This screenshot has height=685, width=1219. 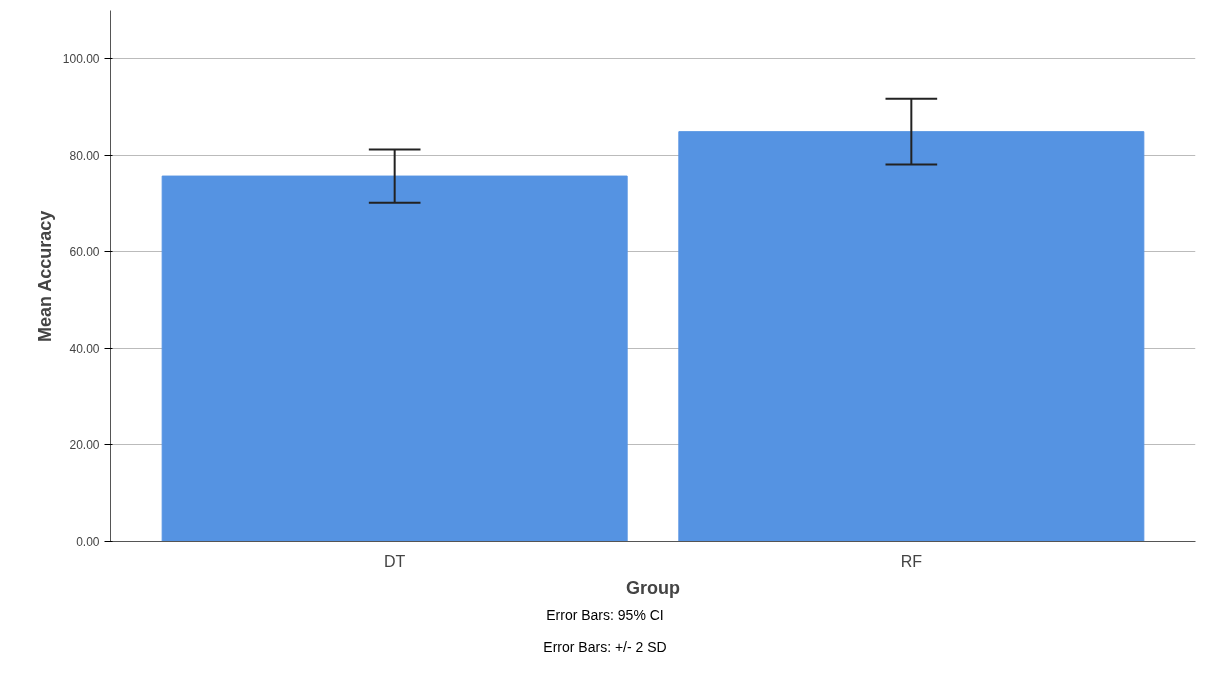 I want to click on y-tick-label: 60.00, so click(x=84, y=252).